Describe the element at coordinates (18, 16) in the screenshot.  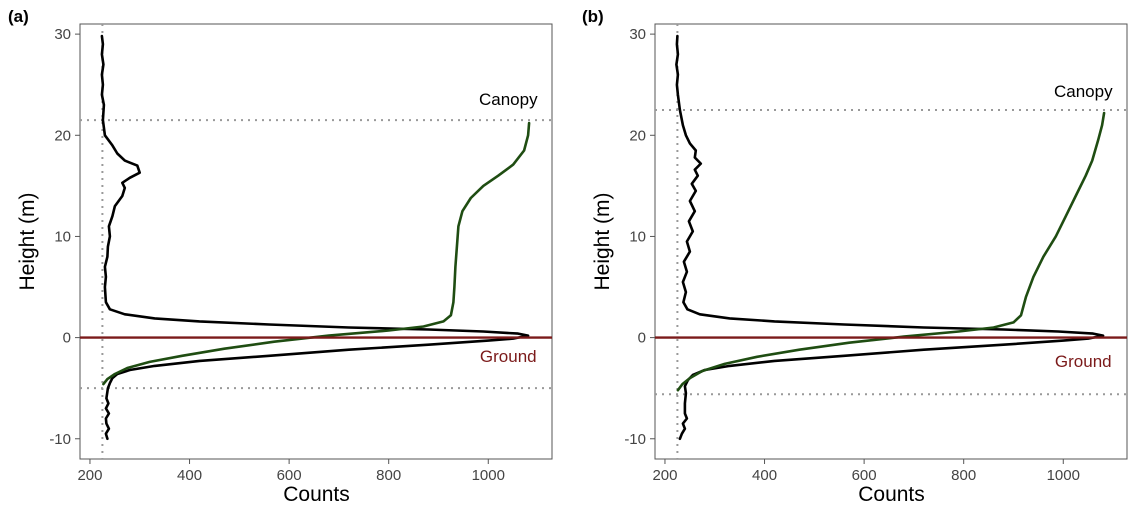
I see `panel-label: (a)` at that location.